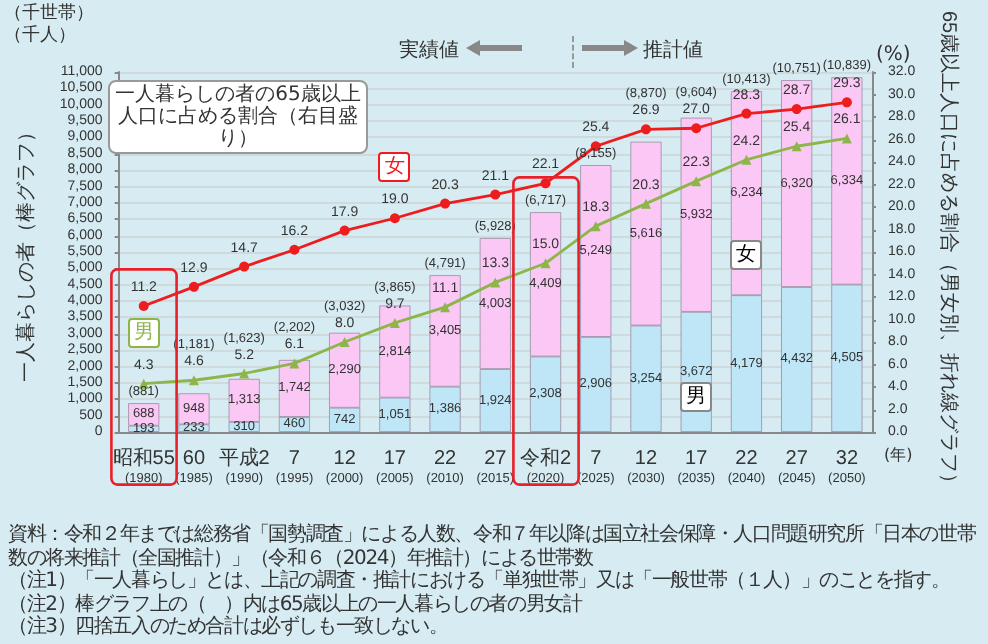  What do you see at coordinates (480, 581) in the screenshot?
I see `text: （注1）「一人暮らし」とは、上記の調査・推計における「単独世帯」又は「一般世帯（１人）」のことを指す。` at bounding box center [480, 581].